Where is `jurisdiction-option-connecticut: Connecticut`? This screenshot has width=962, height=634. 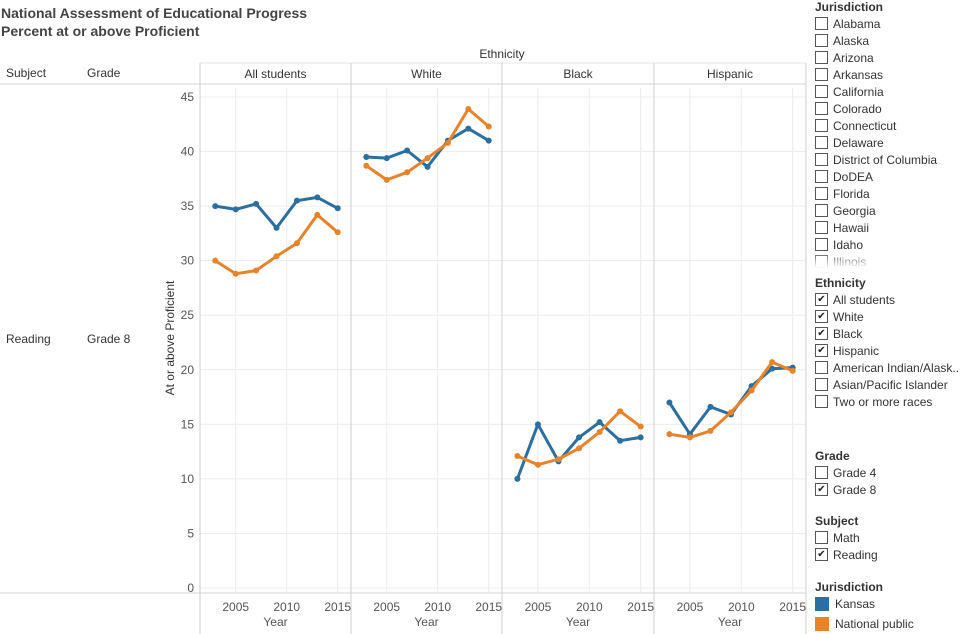 jurisdiction-option-connecticut: Connecticut is located at coordinates (855, 125).